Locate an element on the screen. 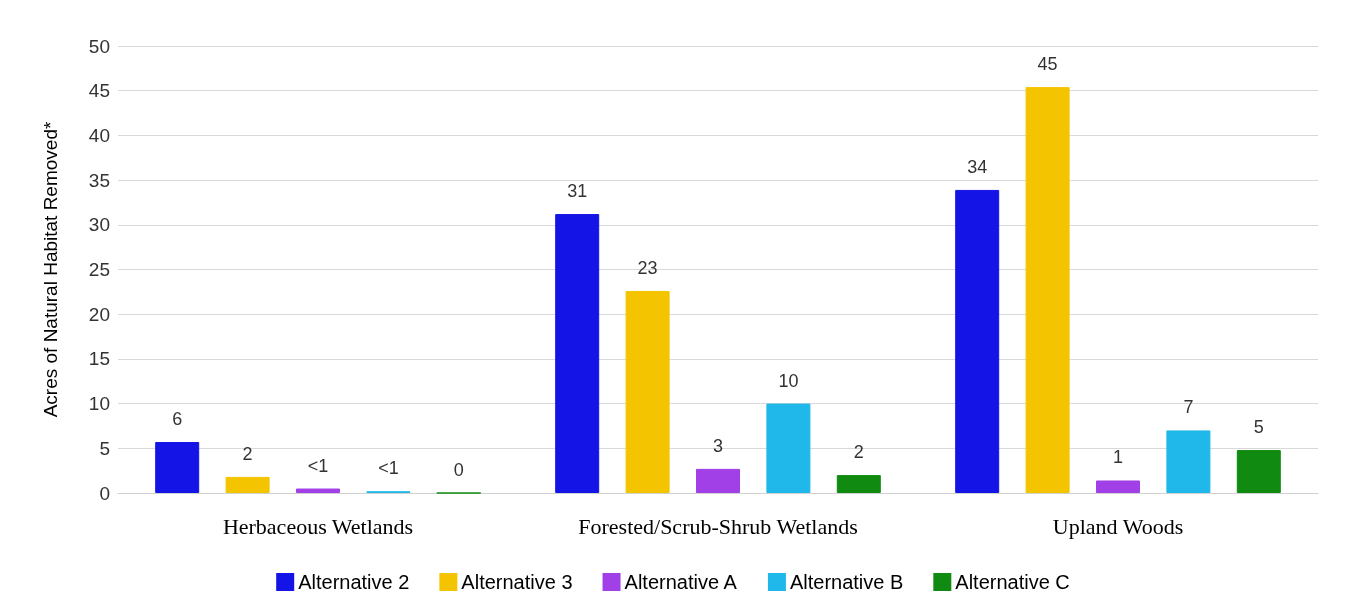 The height and width of the screenshot is (613, 1346). data-label: 0 is located at coordinates (458, 469).